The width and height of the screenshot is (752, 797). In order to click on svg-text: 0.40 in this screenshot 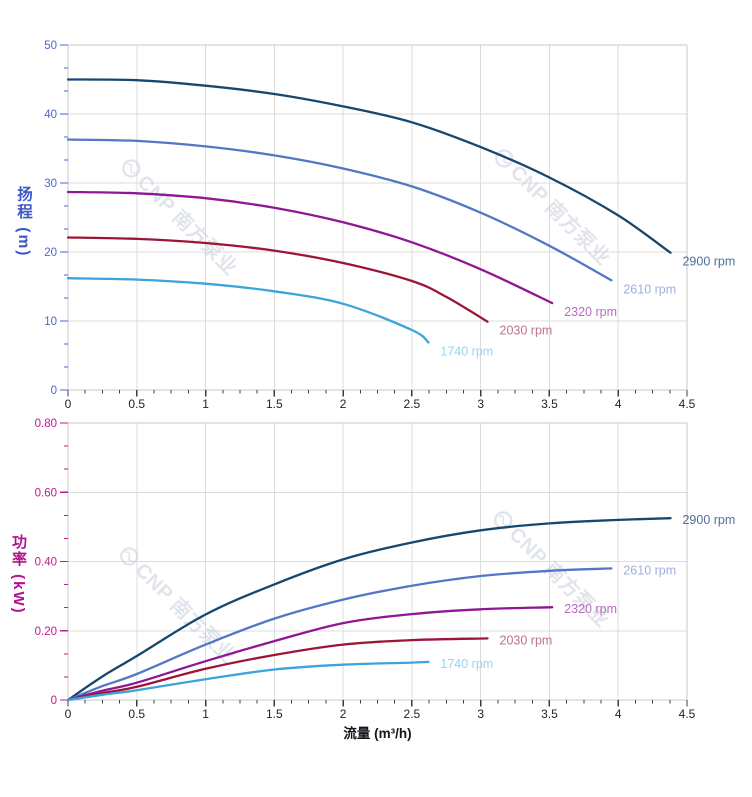, I will do `click(46, 563)`.